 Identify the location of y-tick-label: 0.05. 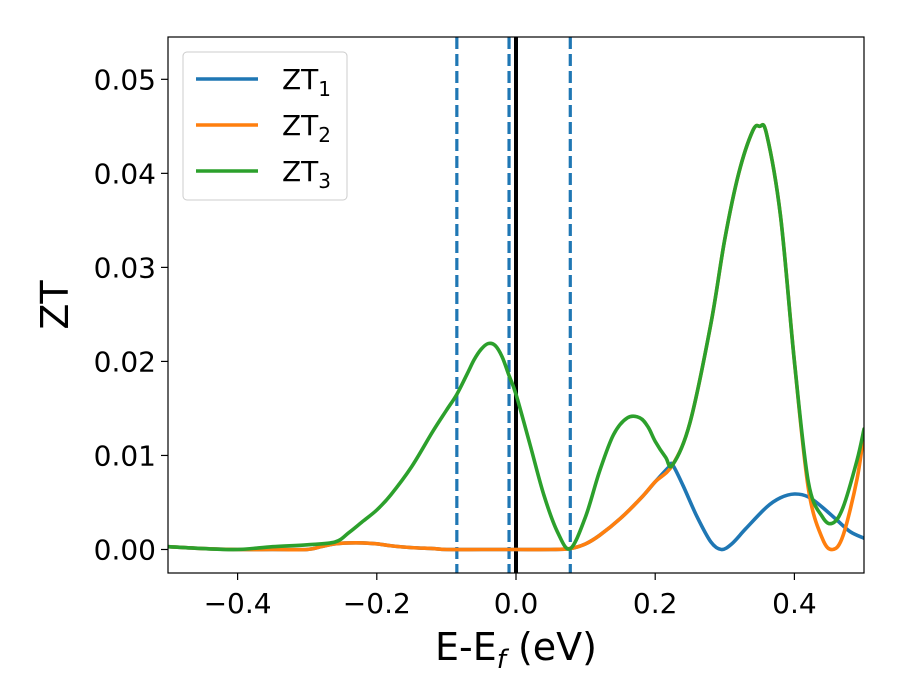
(125, 79).